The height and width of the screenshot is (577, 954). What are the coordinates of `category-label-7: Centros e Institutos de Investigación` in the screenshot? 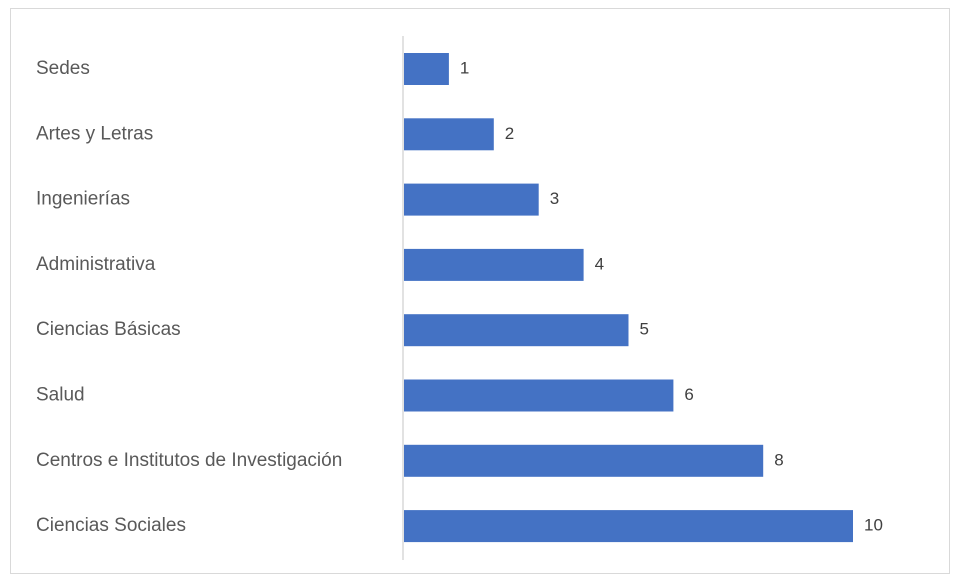 It's located at (189, 460).